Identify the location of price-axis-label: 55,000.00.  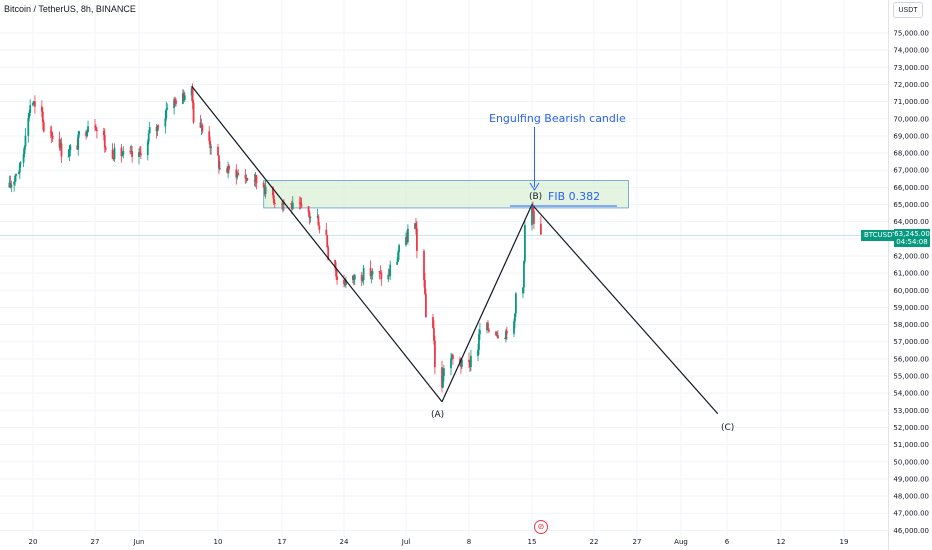
(911, 377).